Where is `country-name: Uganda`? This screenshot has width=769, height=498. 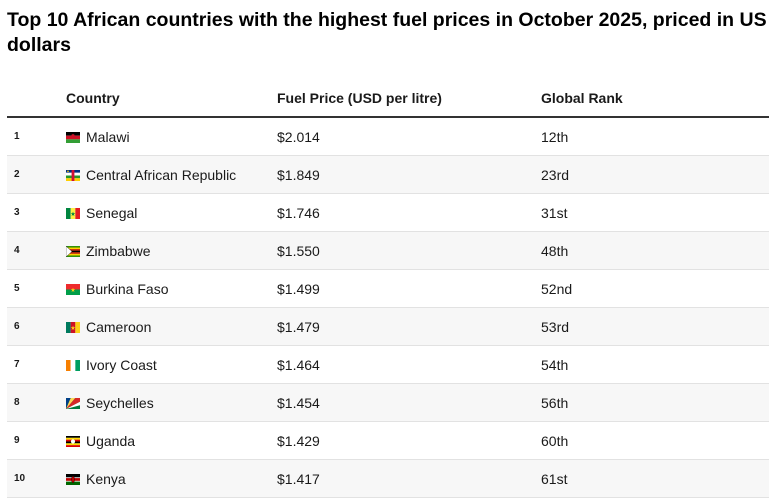
country-name: Uganda is located at coordinates (111, 440).